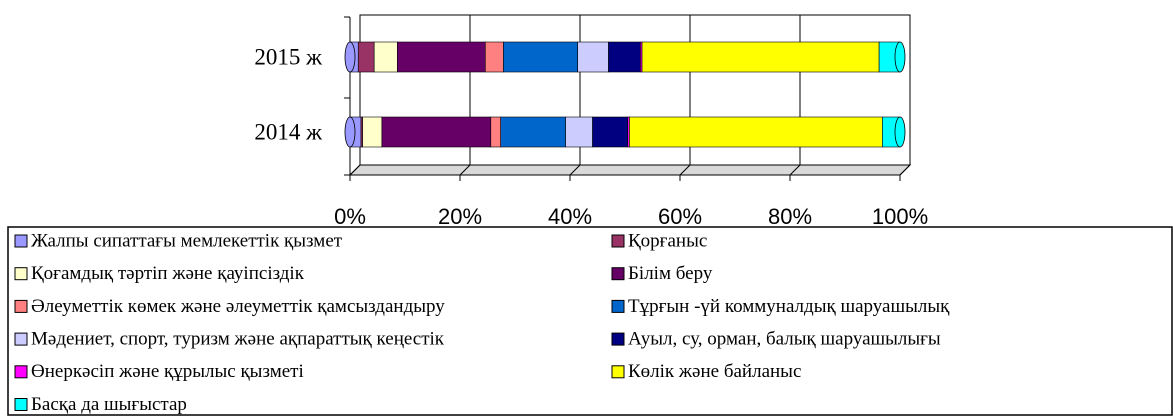 This screenshot has width=1173, height=416. I want to click on legend-label: Жалпы сипаттағы мемлекеттік қызмет, so click(187, 240).